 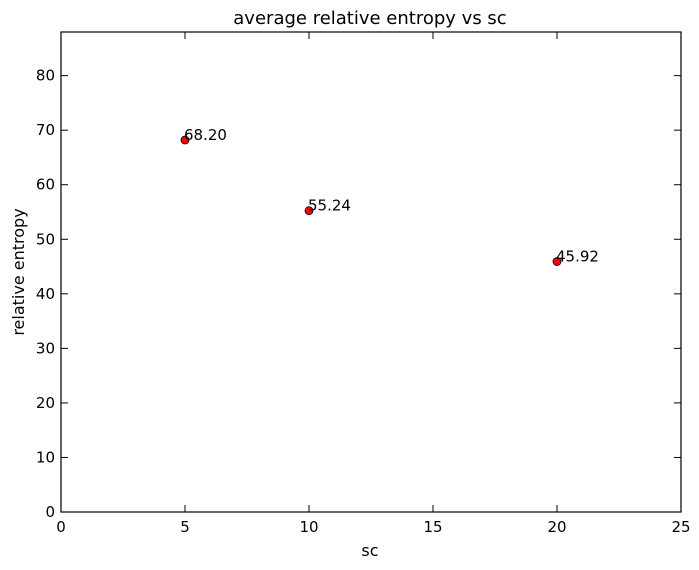 I want to click on y-tick-label: 50, so click(x=45, y=239).